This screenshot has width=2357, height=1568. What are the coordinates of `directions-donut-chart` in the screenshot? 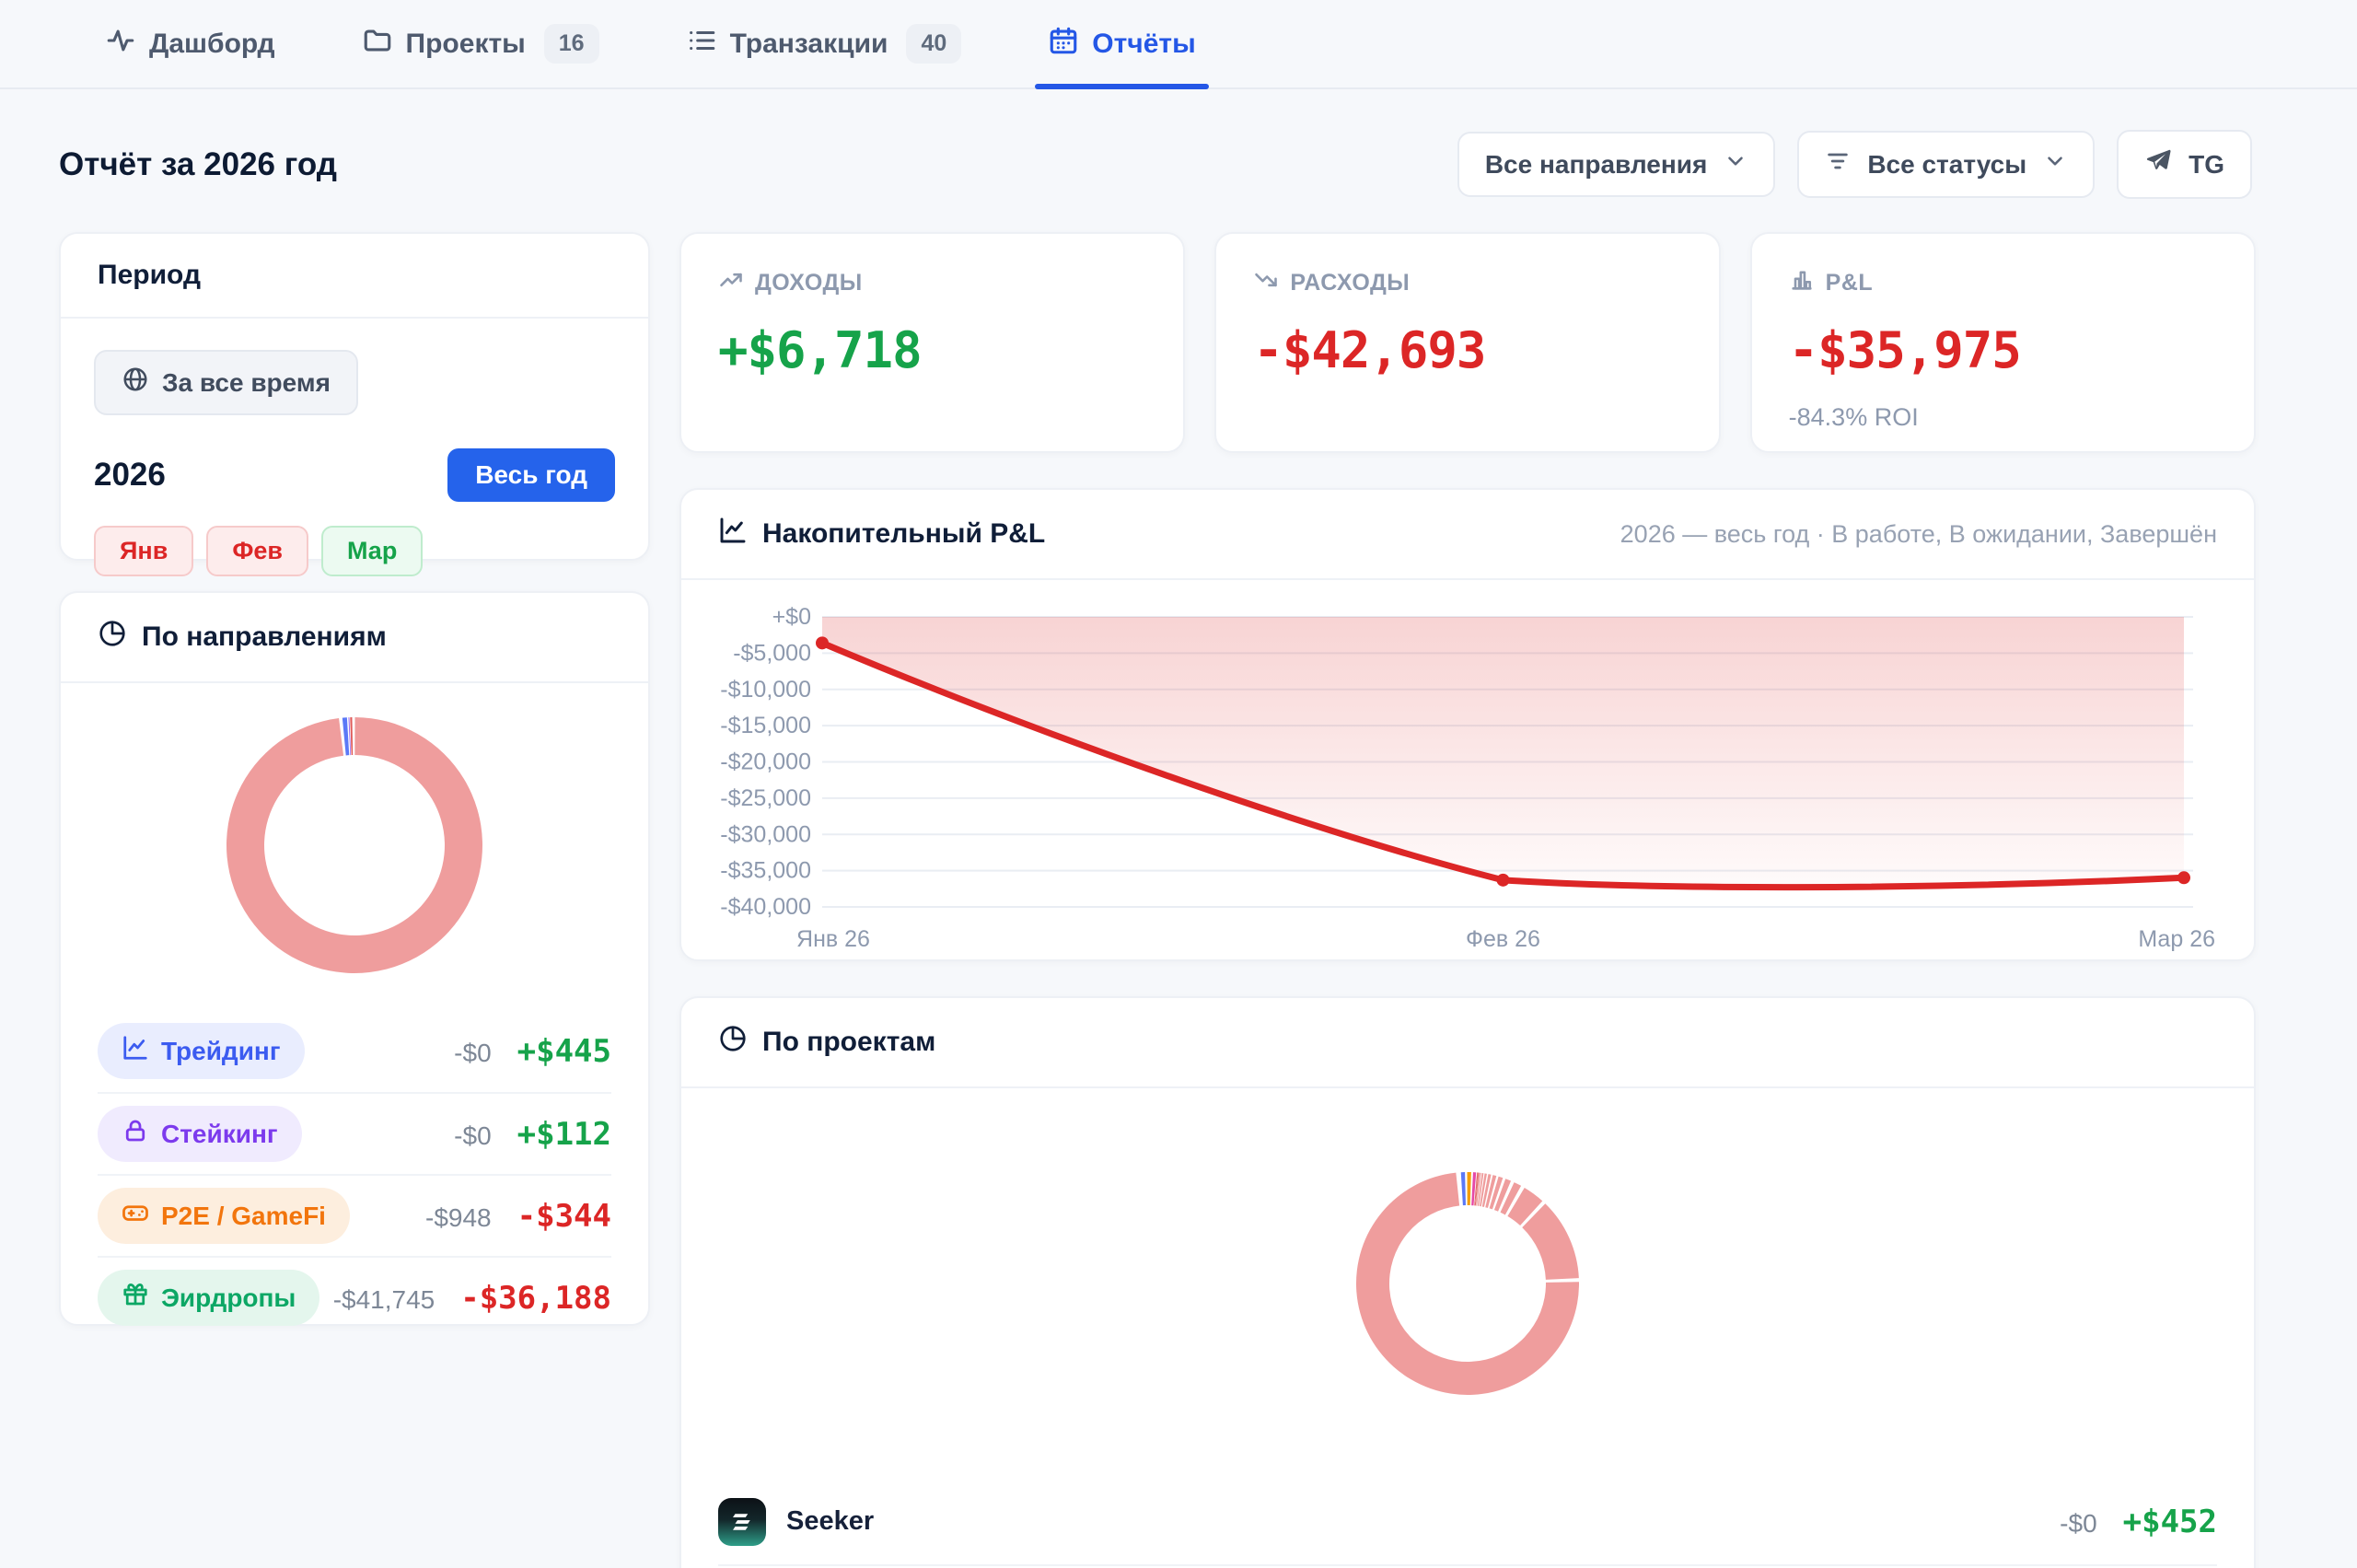 It's located at (354, 844).